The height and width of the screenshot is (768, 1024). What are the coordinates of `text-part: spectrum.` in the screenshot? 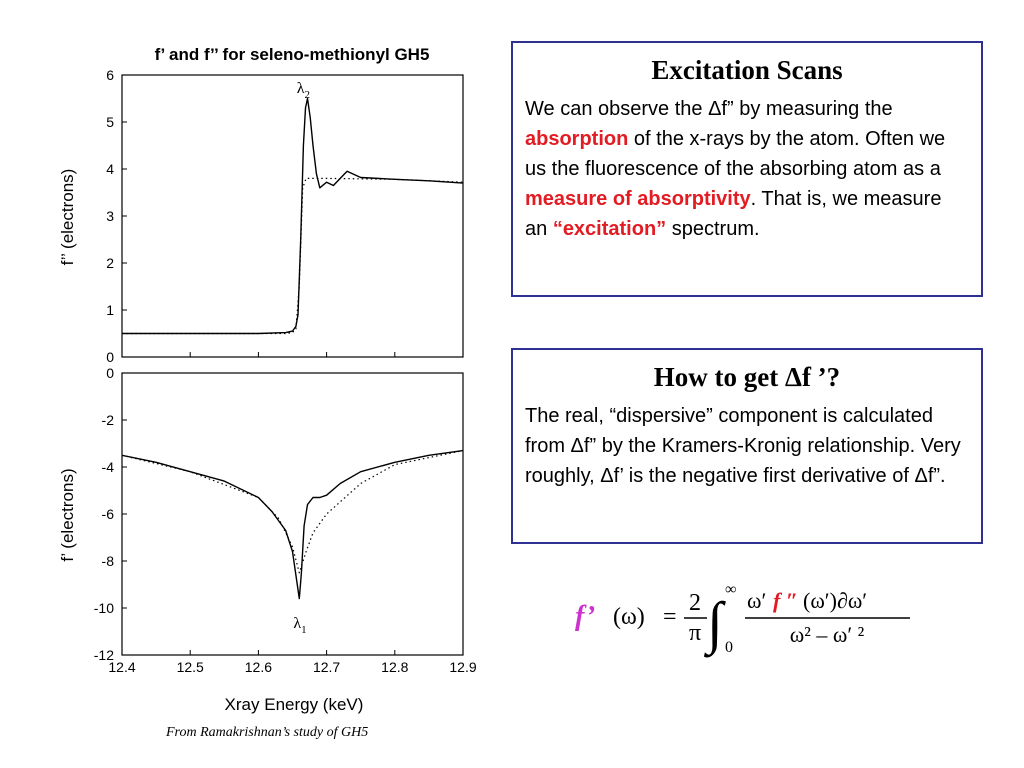 It's located at (713, 229).